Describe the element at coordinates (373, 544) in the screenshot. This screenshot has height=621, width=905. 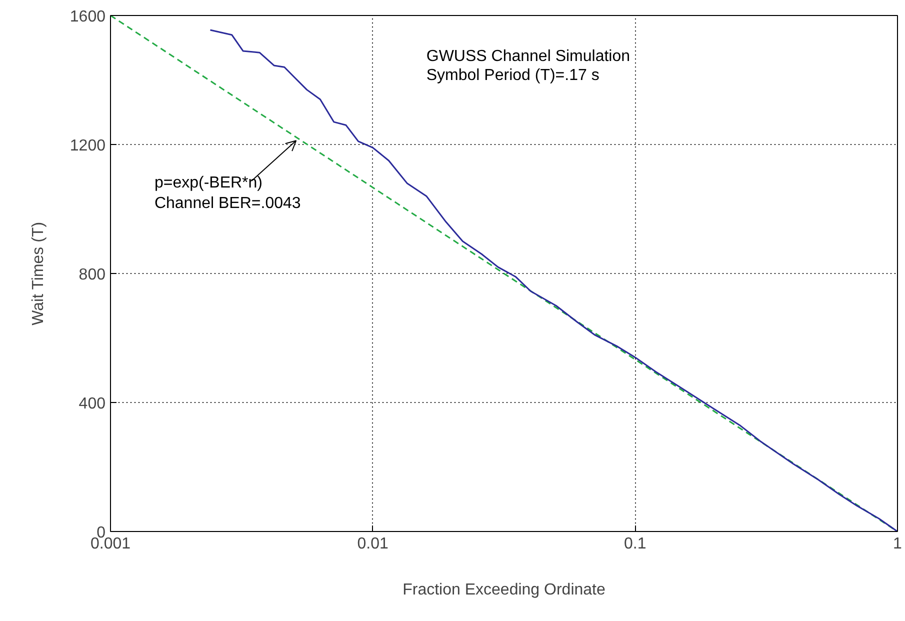
I see `x-tick-label: 0.01` at that location.